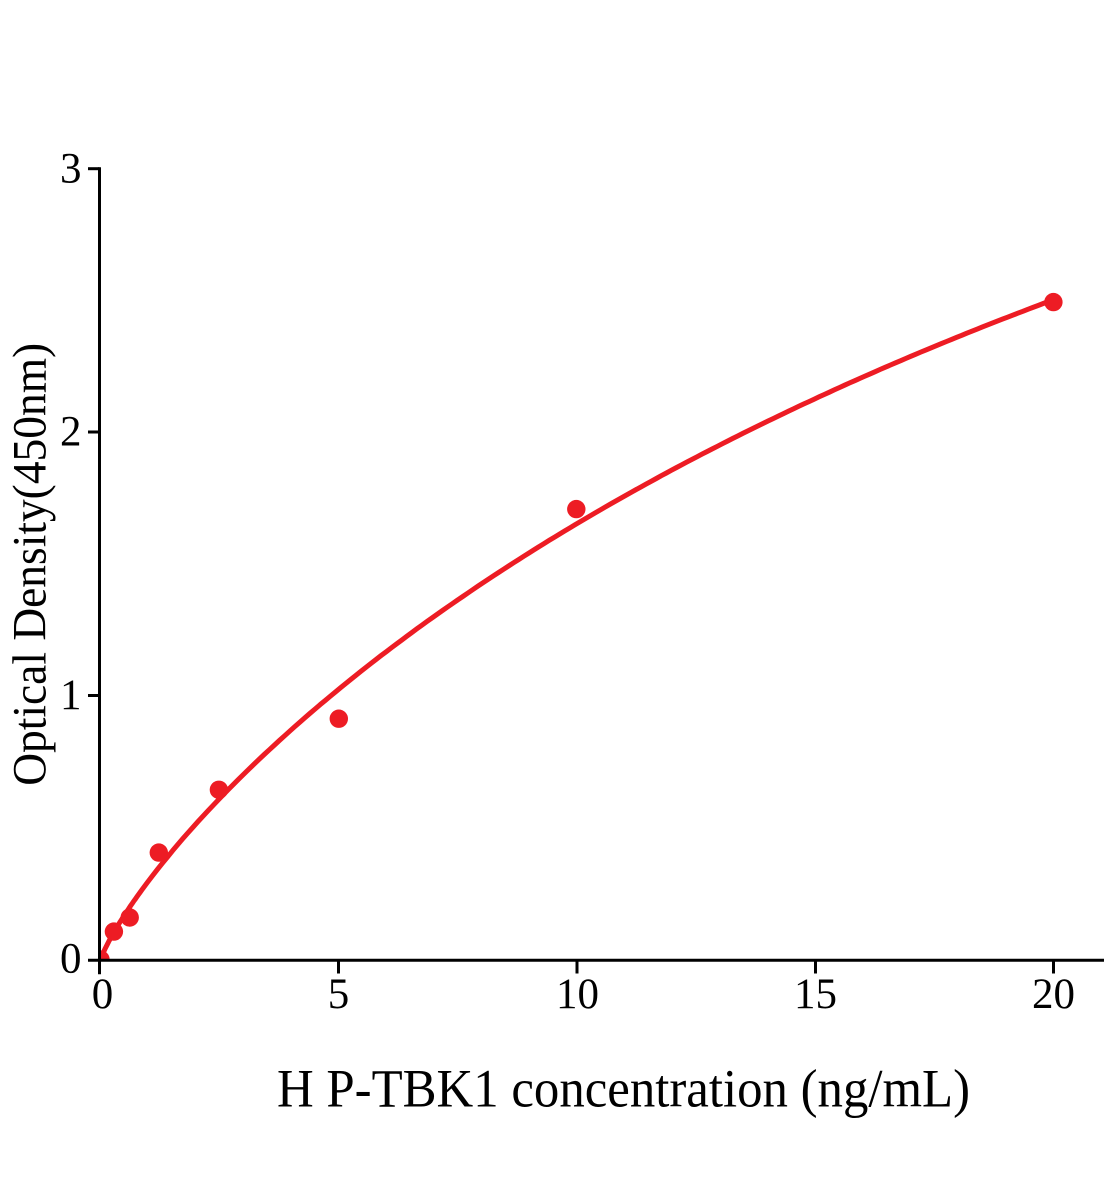  I want to click on svg-text: 15, so click(815, 994).